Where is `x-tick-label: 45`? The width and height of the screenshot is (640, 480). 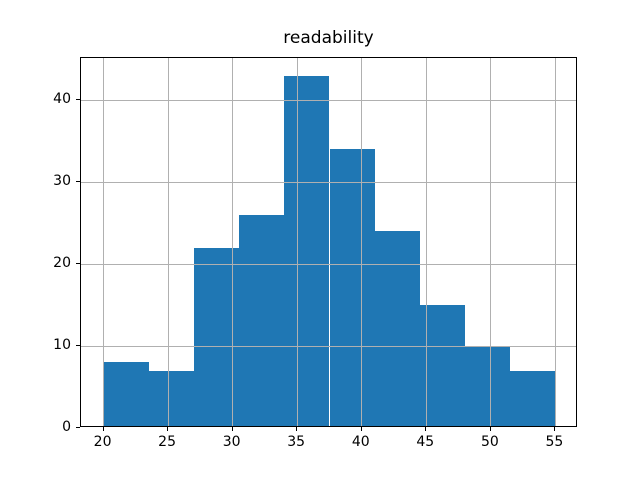 x-tick-label: 45 is located at coordinates (425, 442).